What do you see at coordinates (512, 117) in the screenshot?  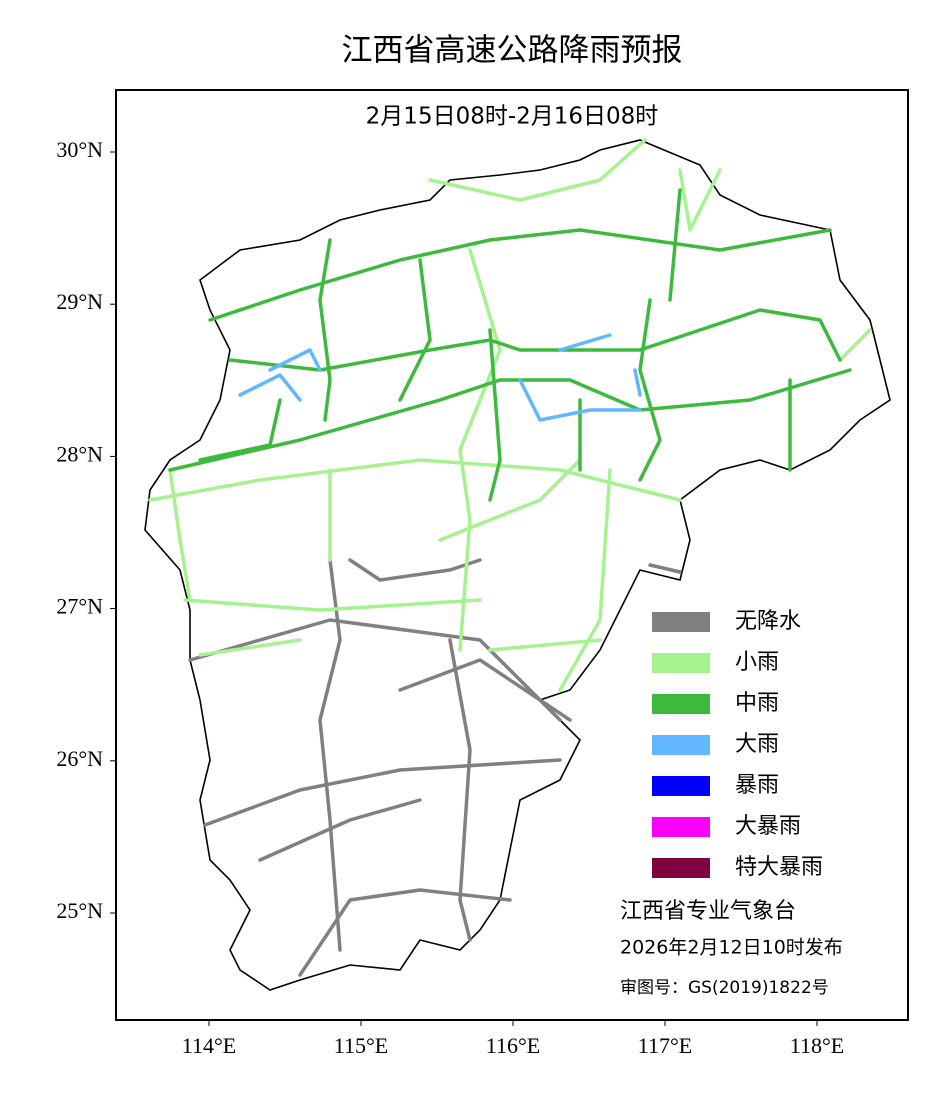 I see `map-subtitle: 2月15日08时-2月16日08时` at bounding box center [512, 117].